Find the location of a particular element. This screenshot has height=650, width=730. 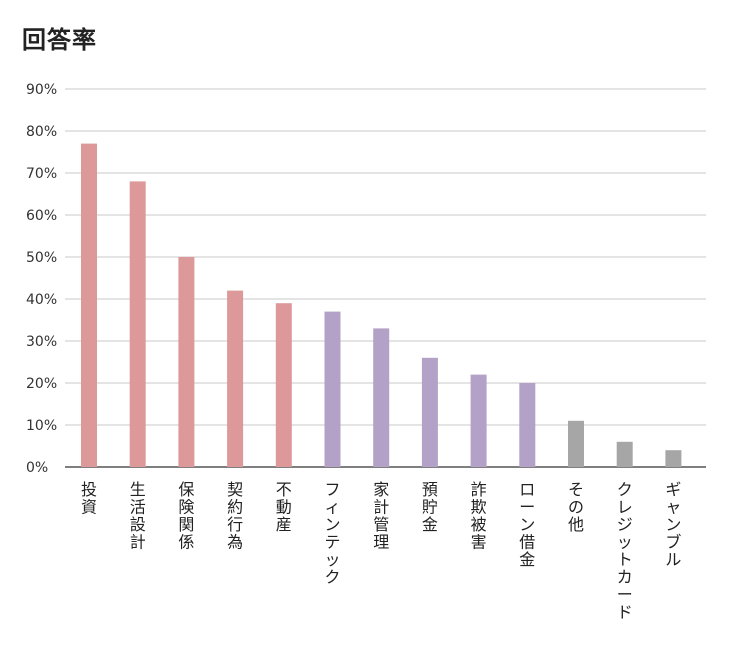

x-category-label: ド is located at coordinates (625, 612).